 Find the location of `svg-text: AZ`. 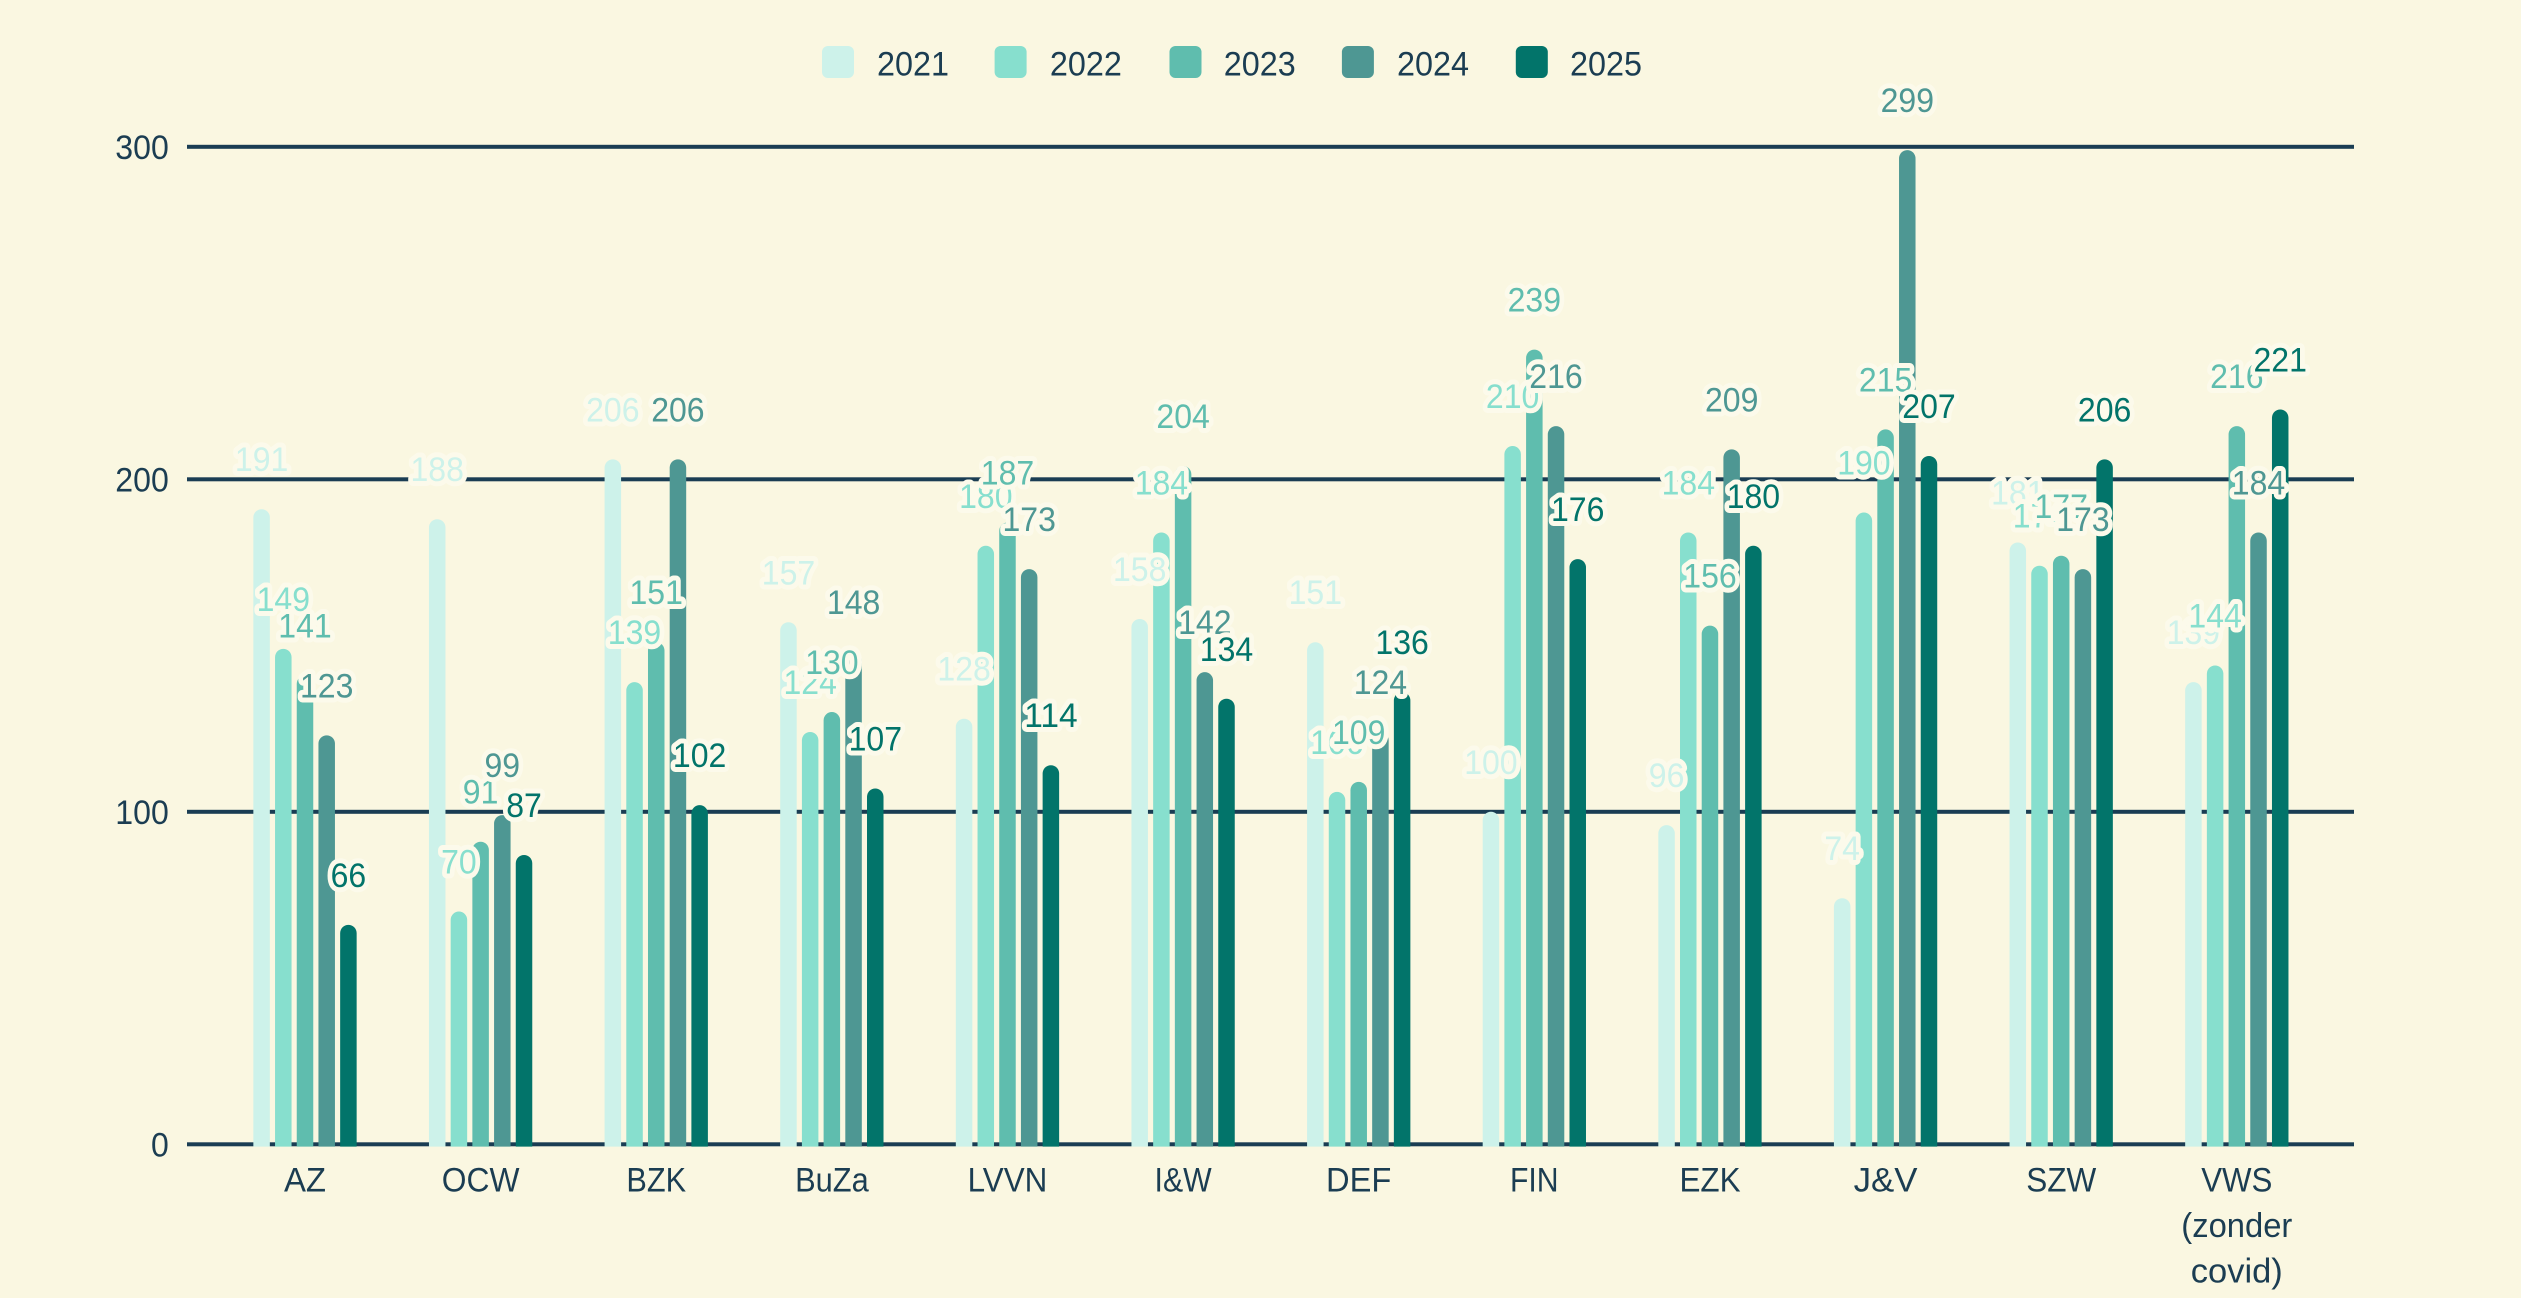

svg-text: AZ is located at coordinates (305, 1181).